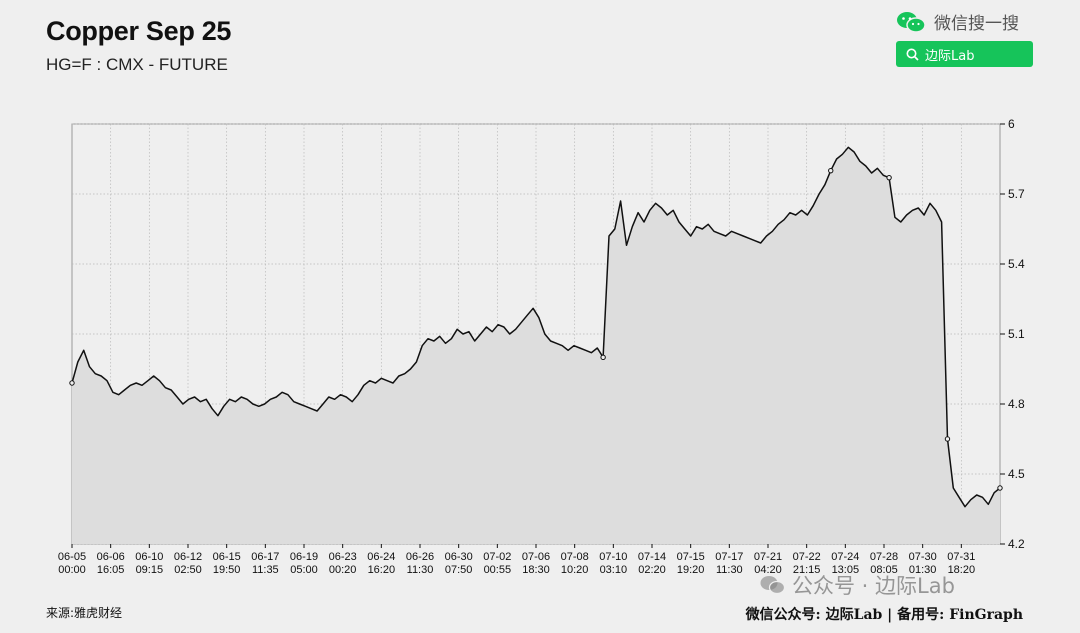 Image resolution: width=1080 pixels, height=633 pixels. I want to click on x-tick-date: 07-24, so click(845, 557).